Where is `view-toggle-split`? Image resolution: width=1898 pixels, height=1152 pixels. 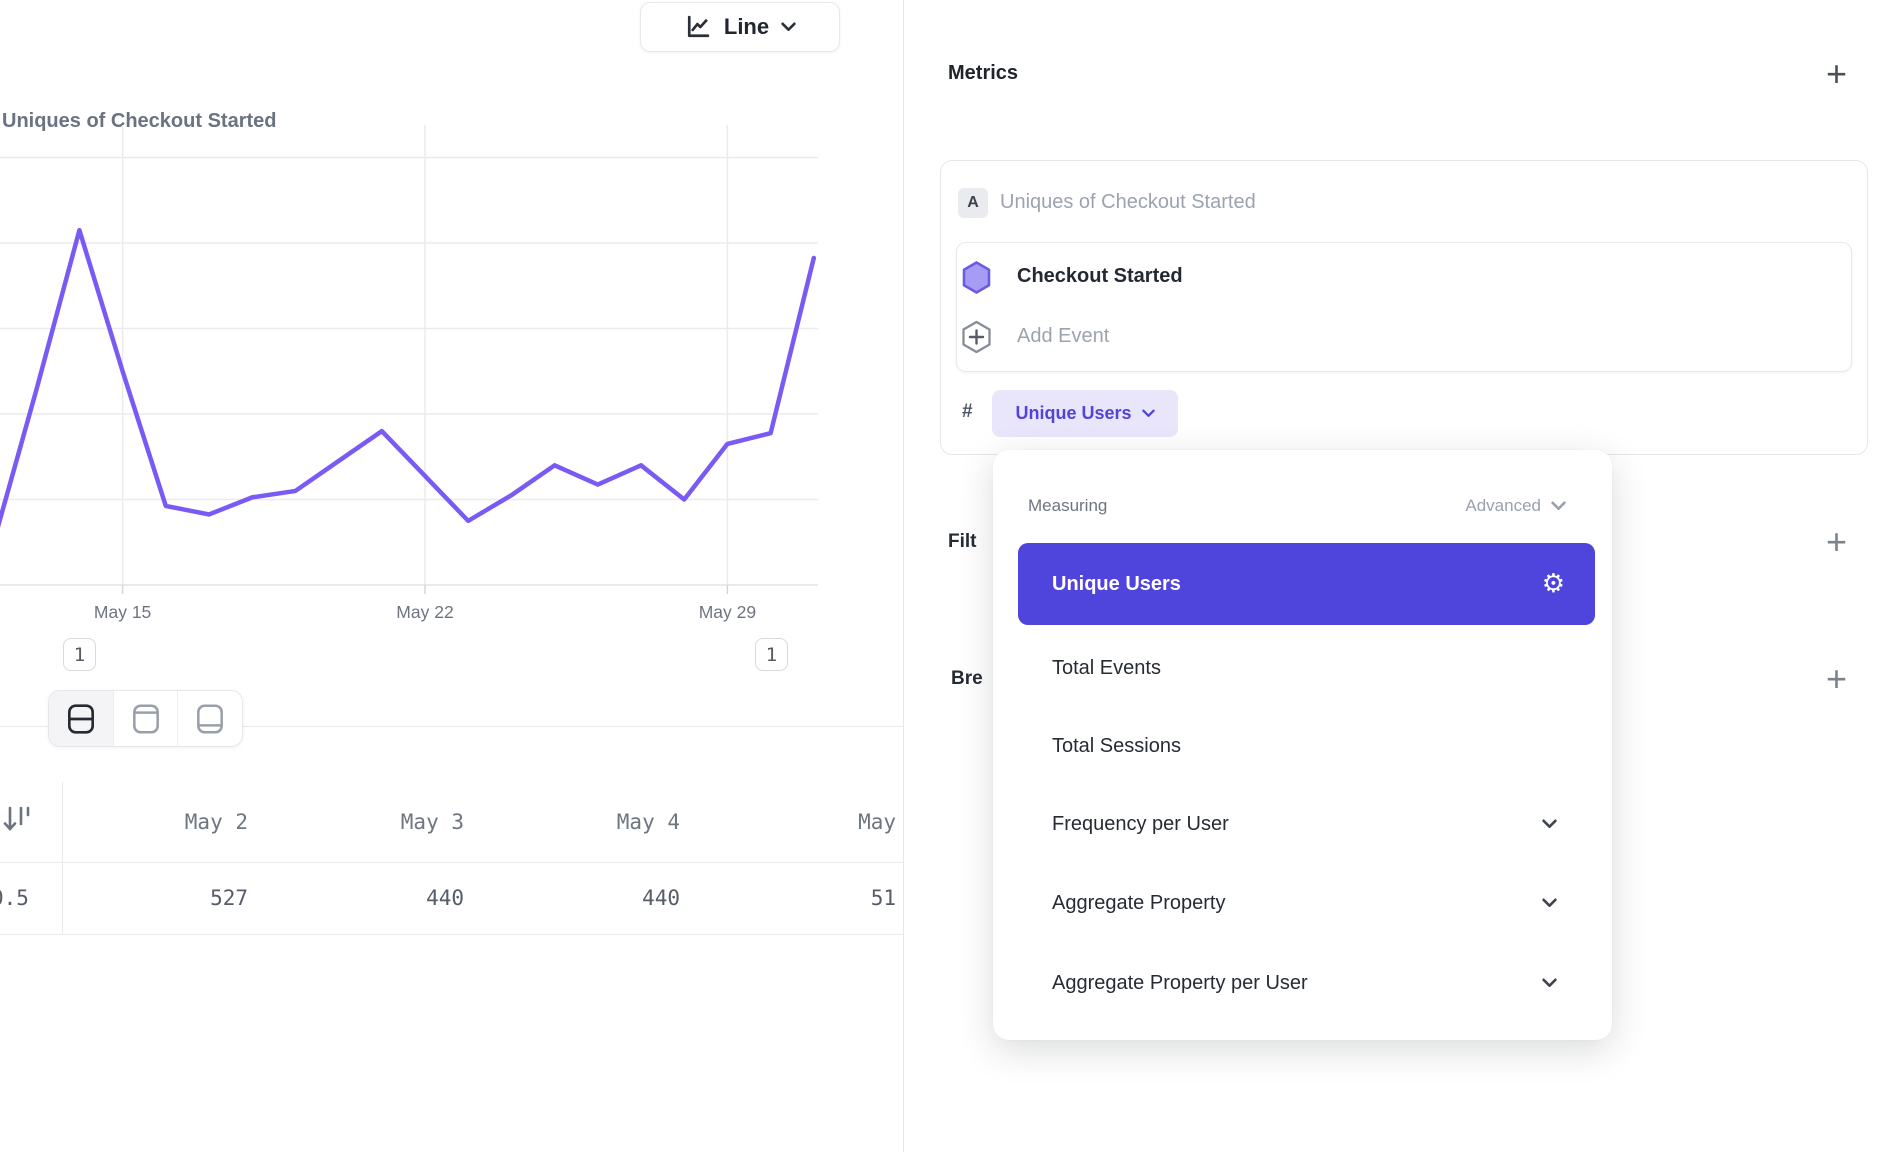 view-toggle-split is located at coordinates (81, 718).